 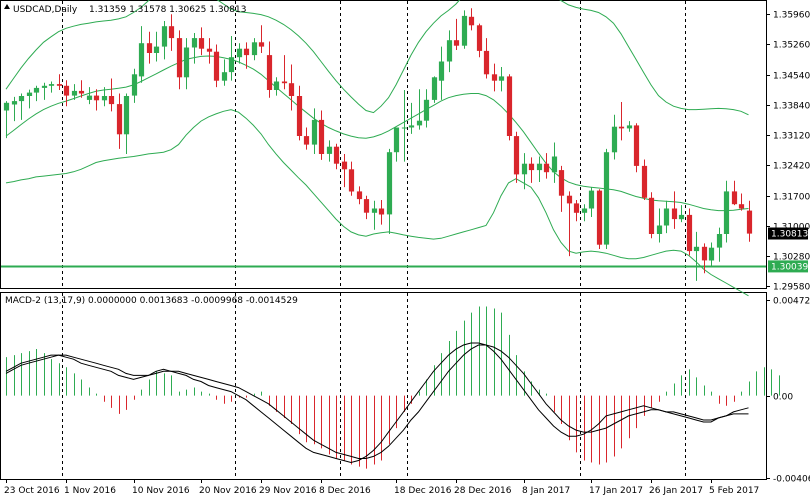 What do you see at coordinates (791, 288) in the screenshot?
I see `price-tick-label: 1.29580` at bounding box center [791, 288].